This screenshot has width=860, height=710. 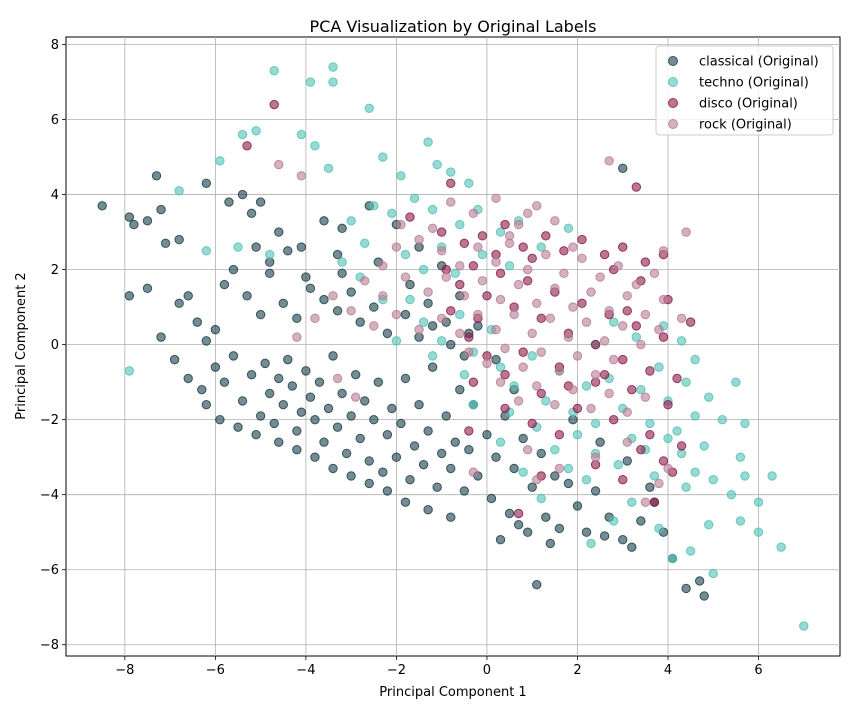 What do you see at coordinates (748, 104) in the screenshot?
I see `legend-label: disco (Original)` at bounding box center [748, 104].